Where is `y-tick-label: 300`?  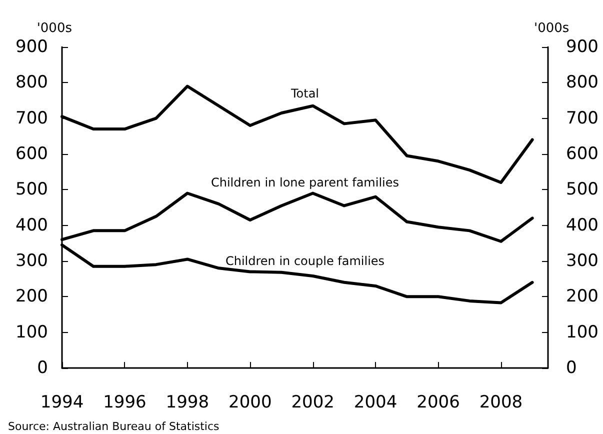 y-tick-label: 300 is located at coordinates (32, 261).